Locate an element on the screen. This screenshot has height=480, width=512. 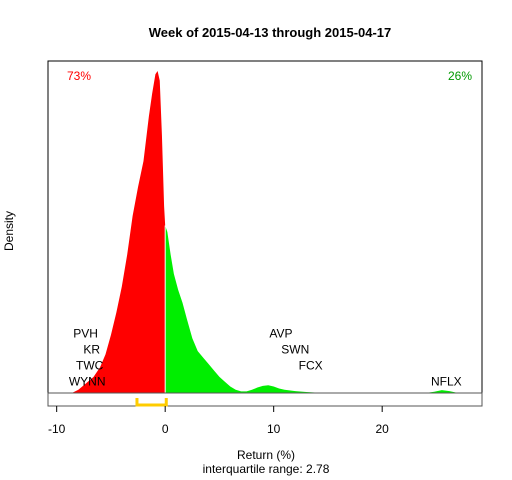
iqr-bracket-line is located at coordinates (151, 402).